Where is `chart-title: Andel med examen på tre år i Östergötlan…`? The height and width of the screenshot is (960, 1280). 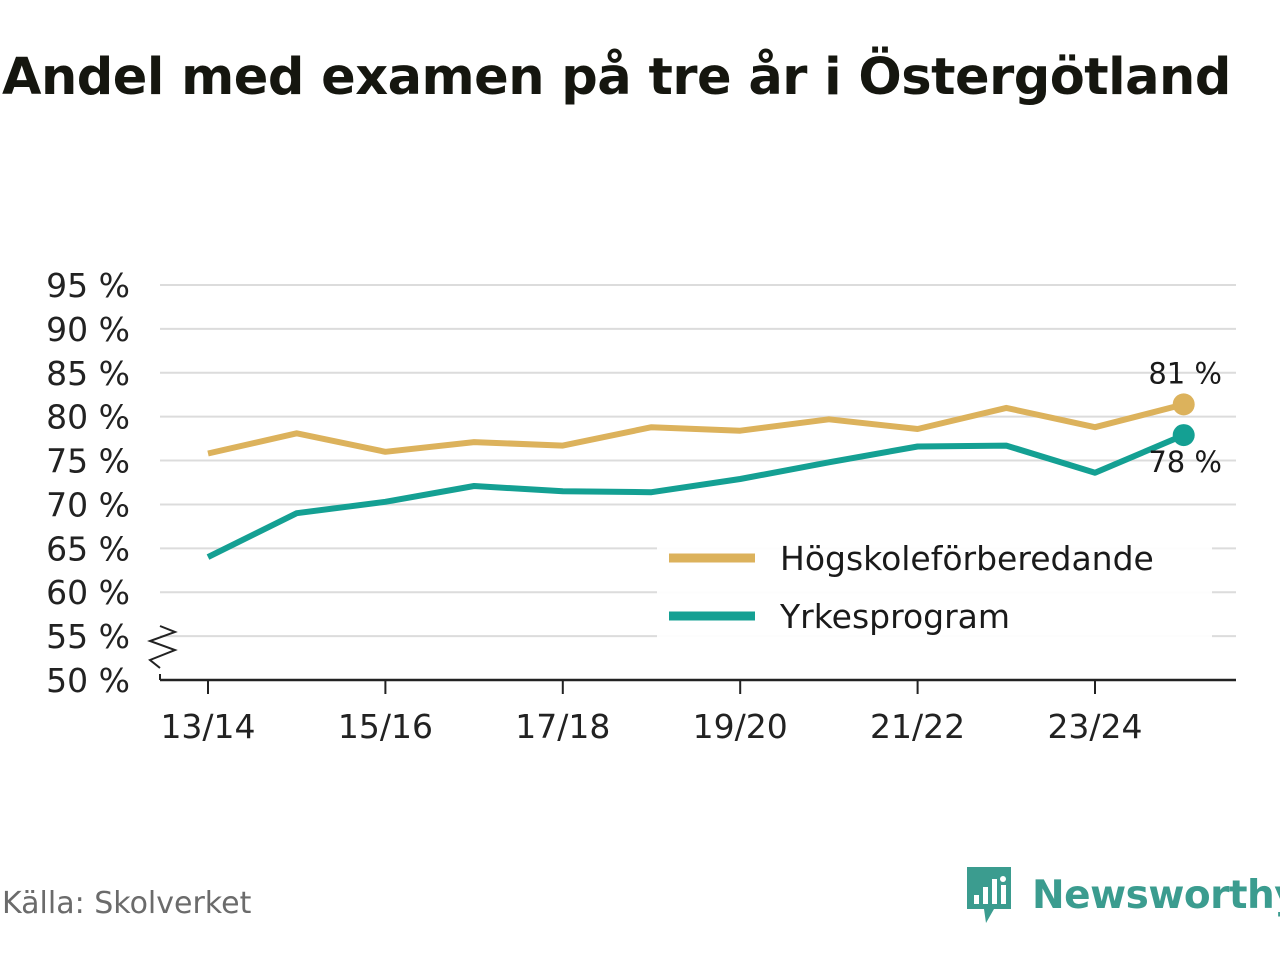 chart-title: Andel med examen på tre år i Östergötlan… is located at coordinates (616, 77).